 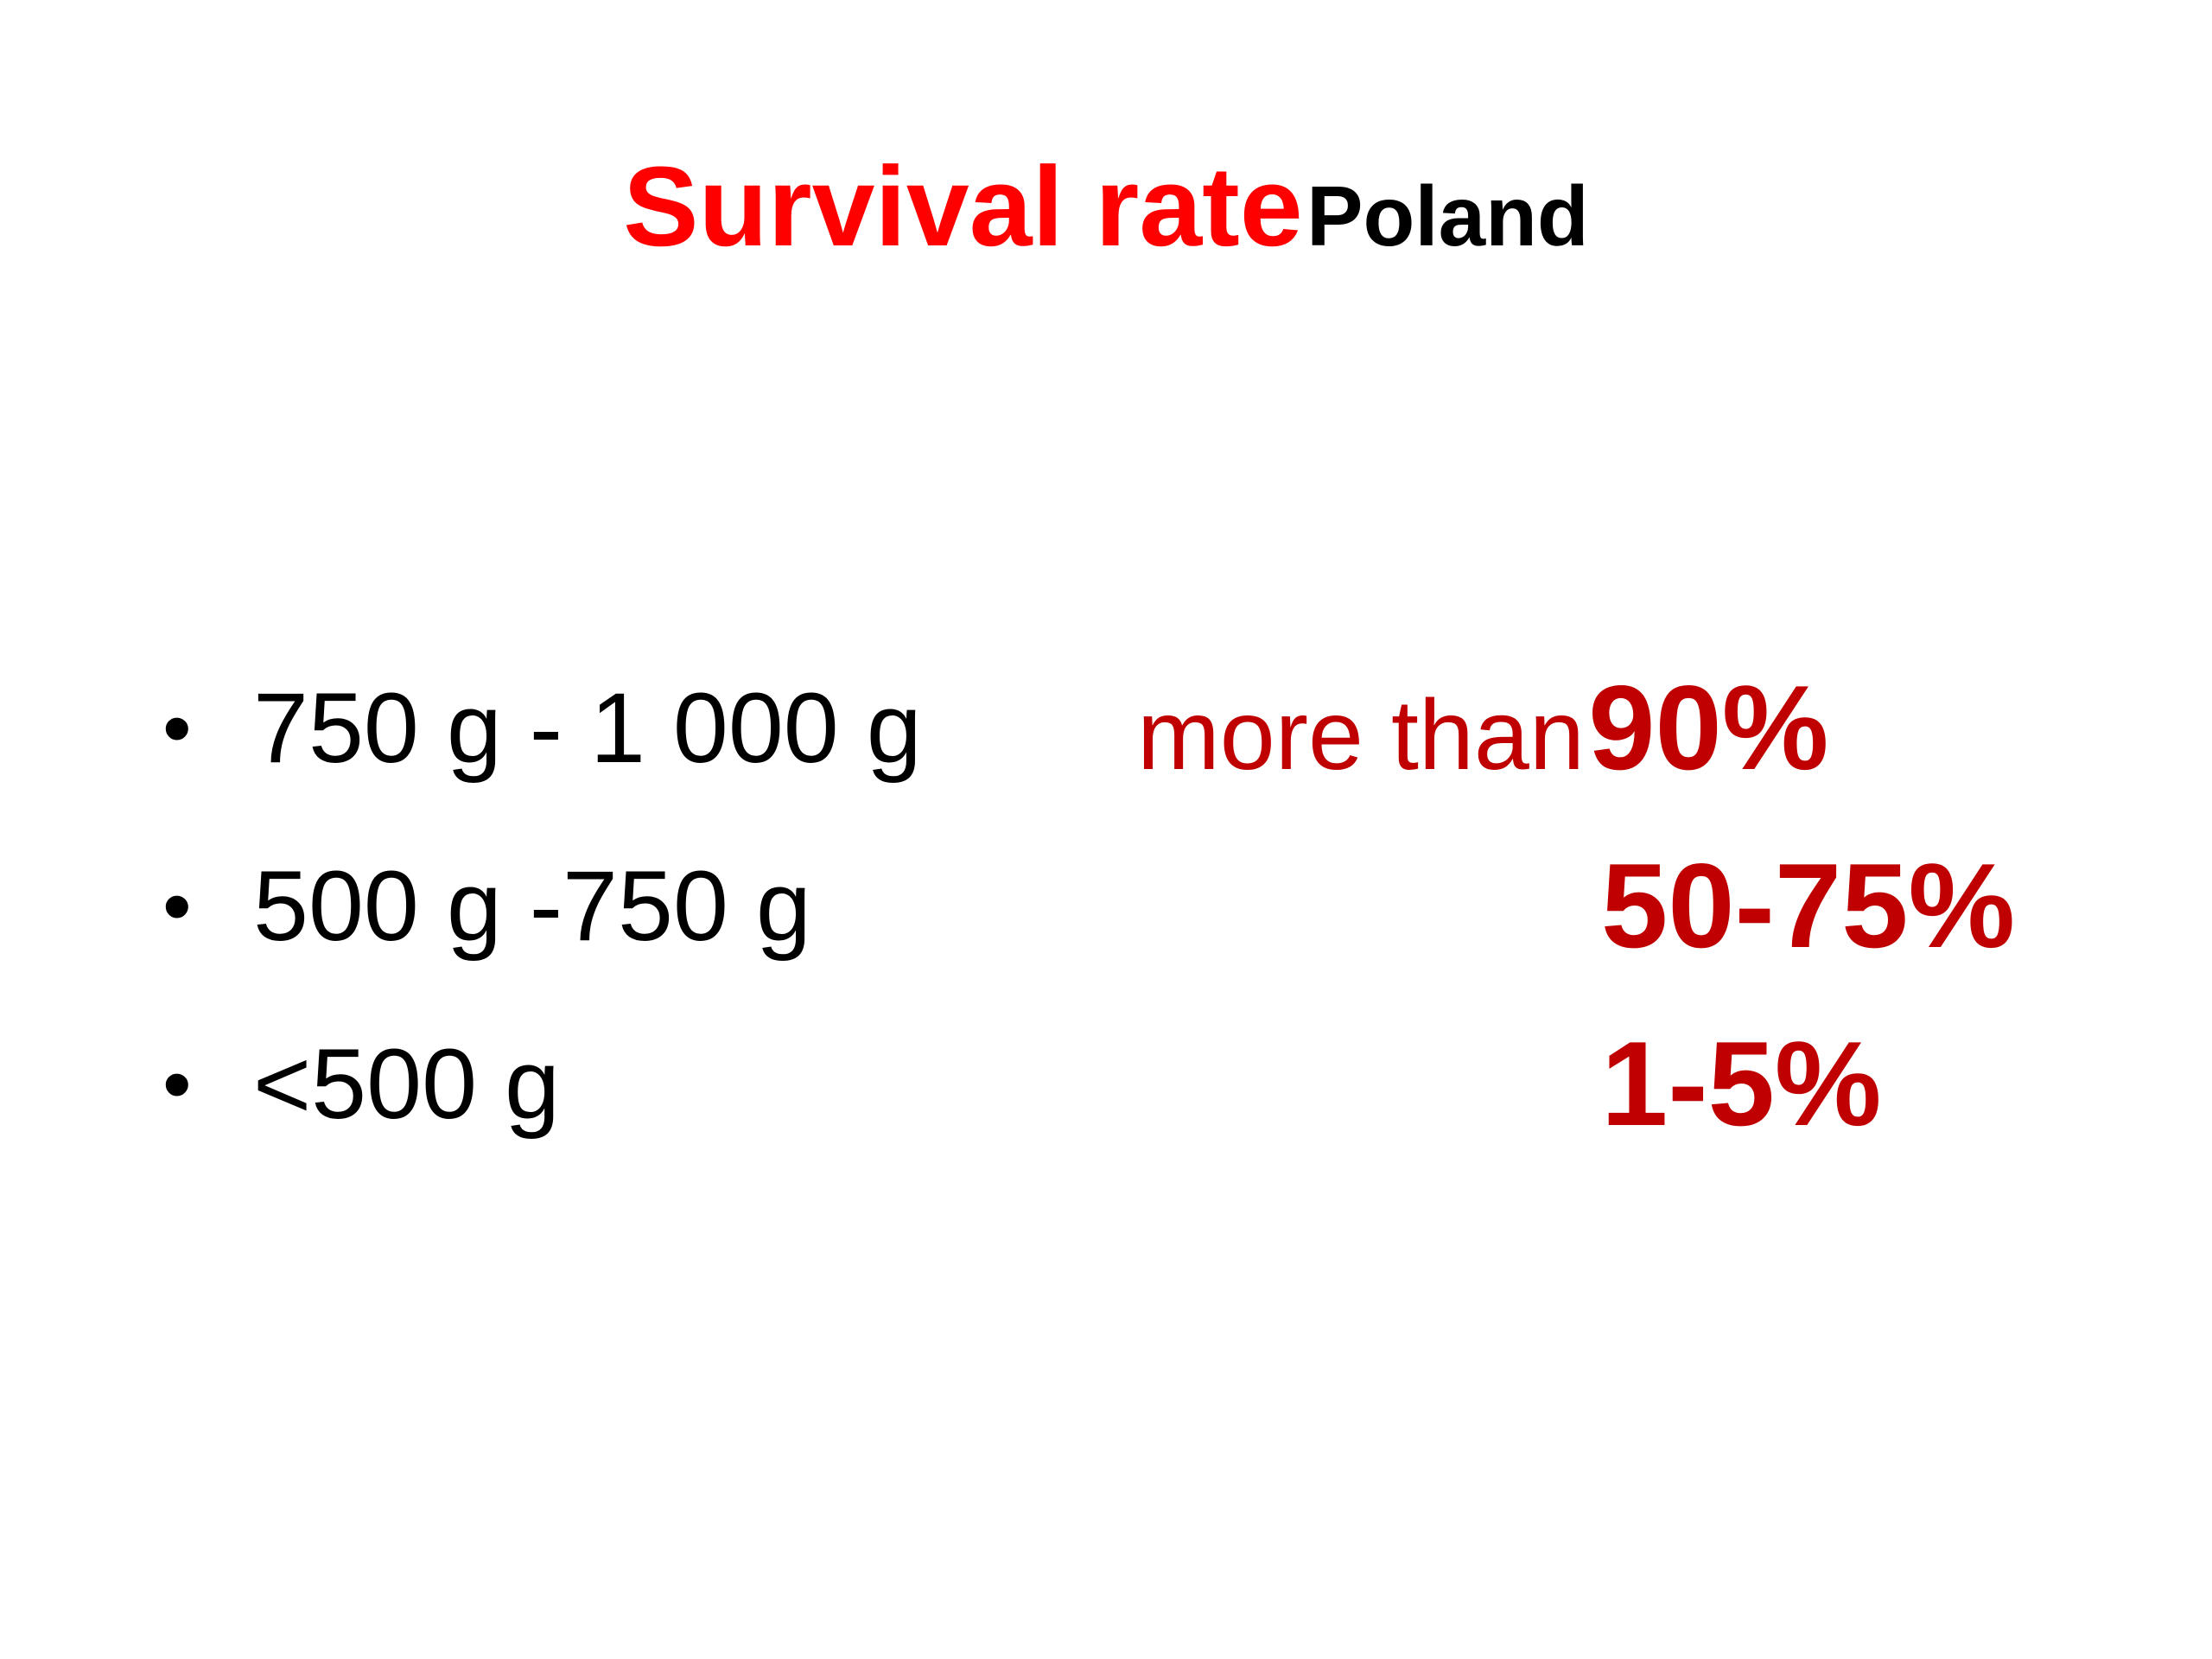 I want to click on survival-value-prefix: more than, so click(x=1361, y=735).